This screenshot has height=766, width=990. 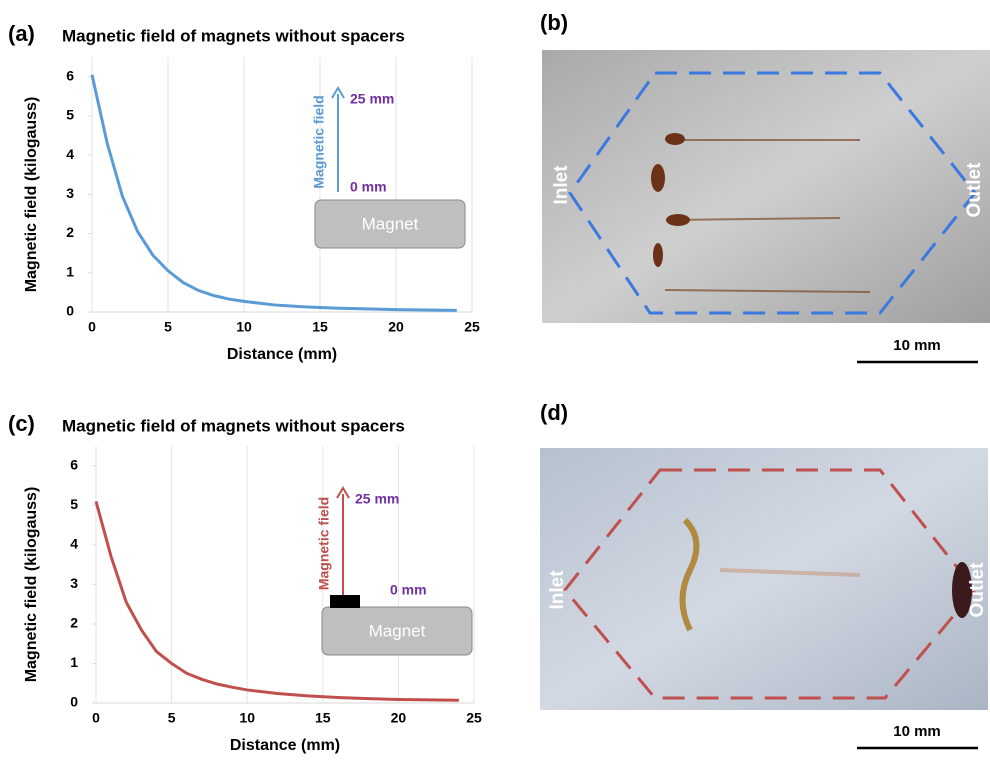 What do you see at coordinates (21, 33) in the screenshot?
I see `panel-label: (a)` at bounding box center [21, 33].